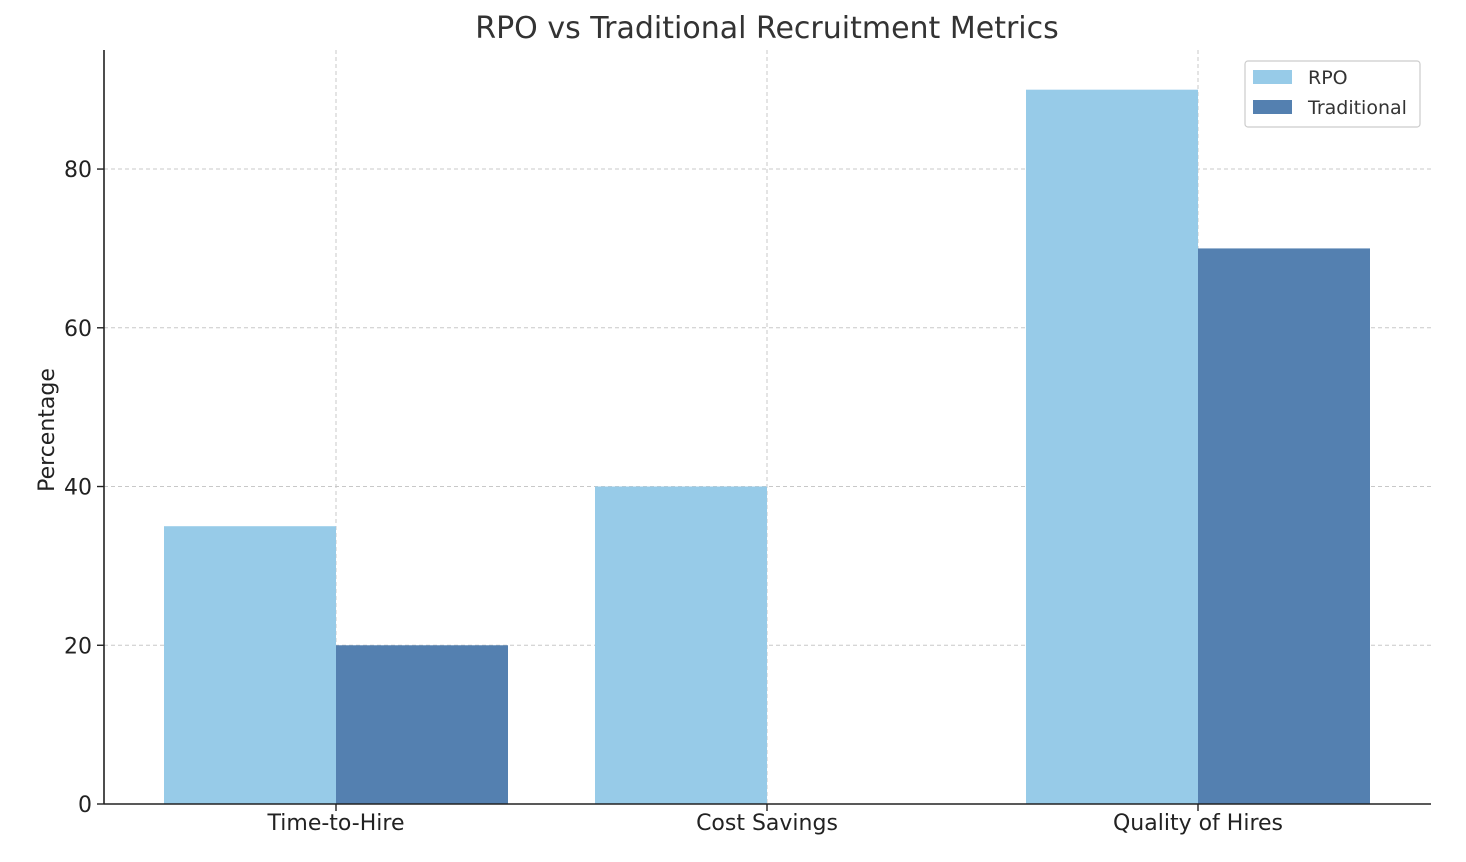  I want to click on bar-rpo-cost-savings, so click(681, 645).